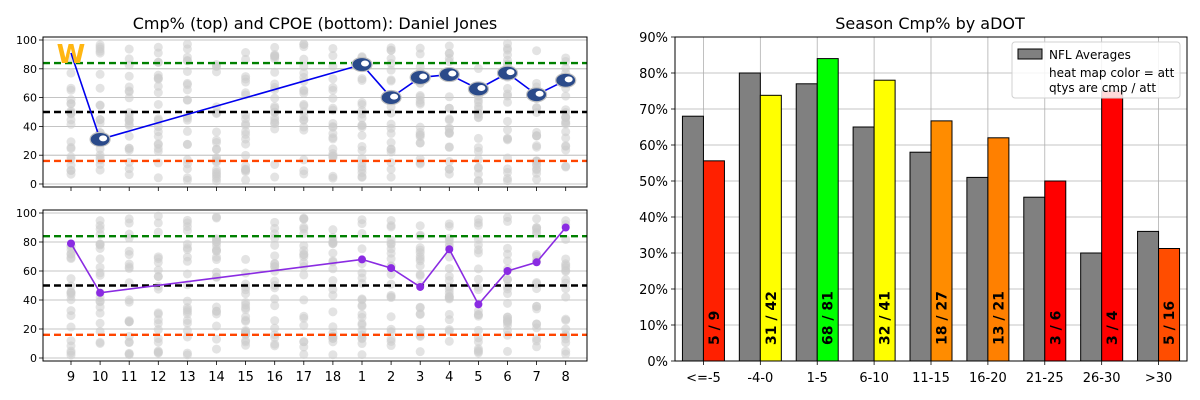 The image size is (1200, 400). Describe the element at coordinates (874, 378) in the screenshot. I see `x-tick-label: 6-10` at that location.